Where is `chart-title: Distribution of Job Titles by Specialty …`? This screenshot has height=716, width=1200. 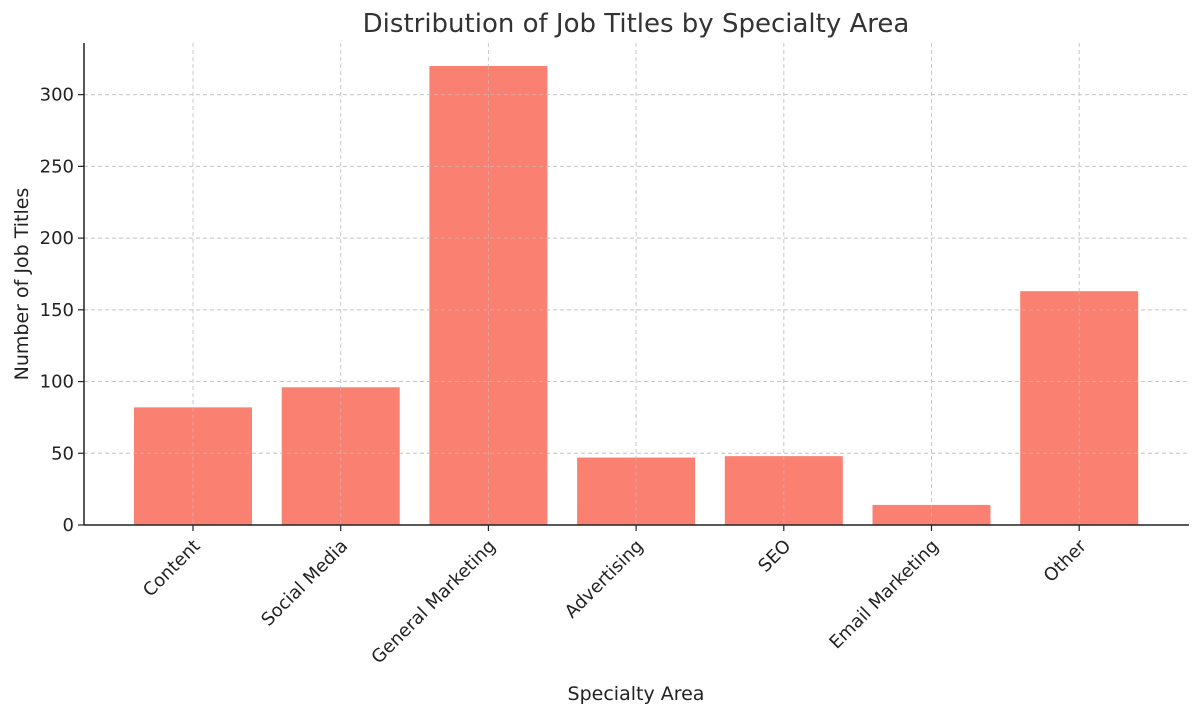
chart-title: Distribution of Job Titles by Specialty … is located at coordinates (636, 24).